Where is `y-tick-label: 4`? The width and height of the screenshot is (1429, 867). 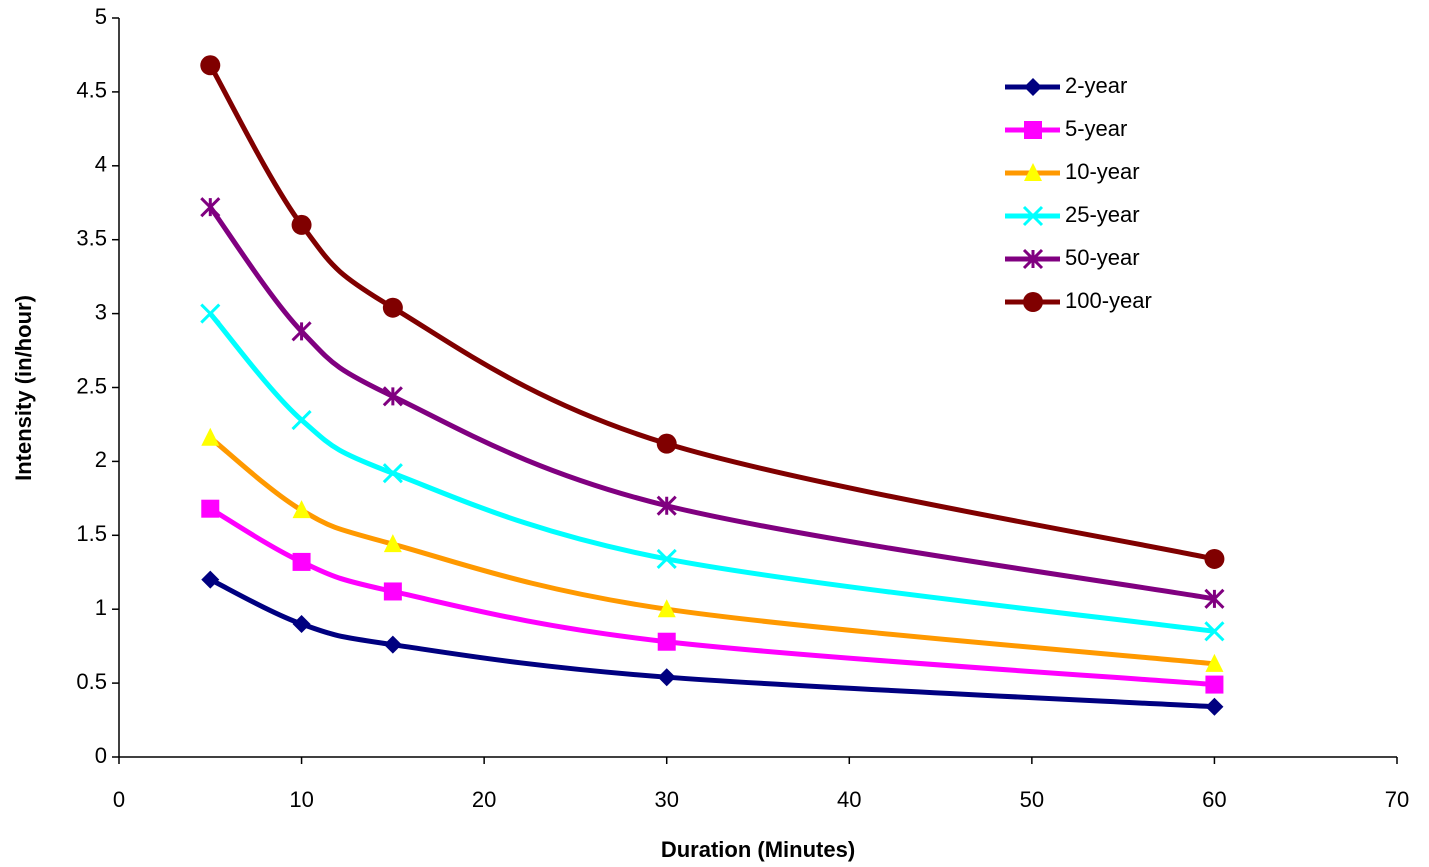 y-tick-label: 4 is located at coordinates (101, 164).